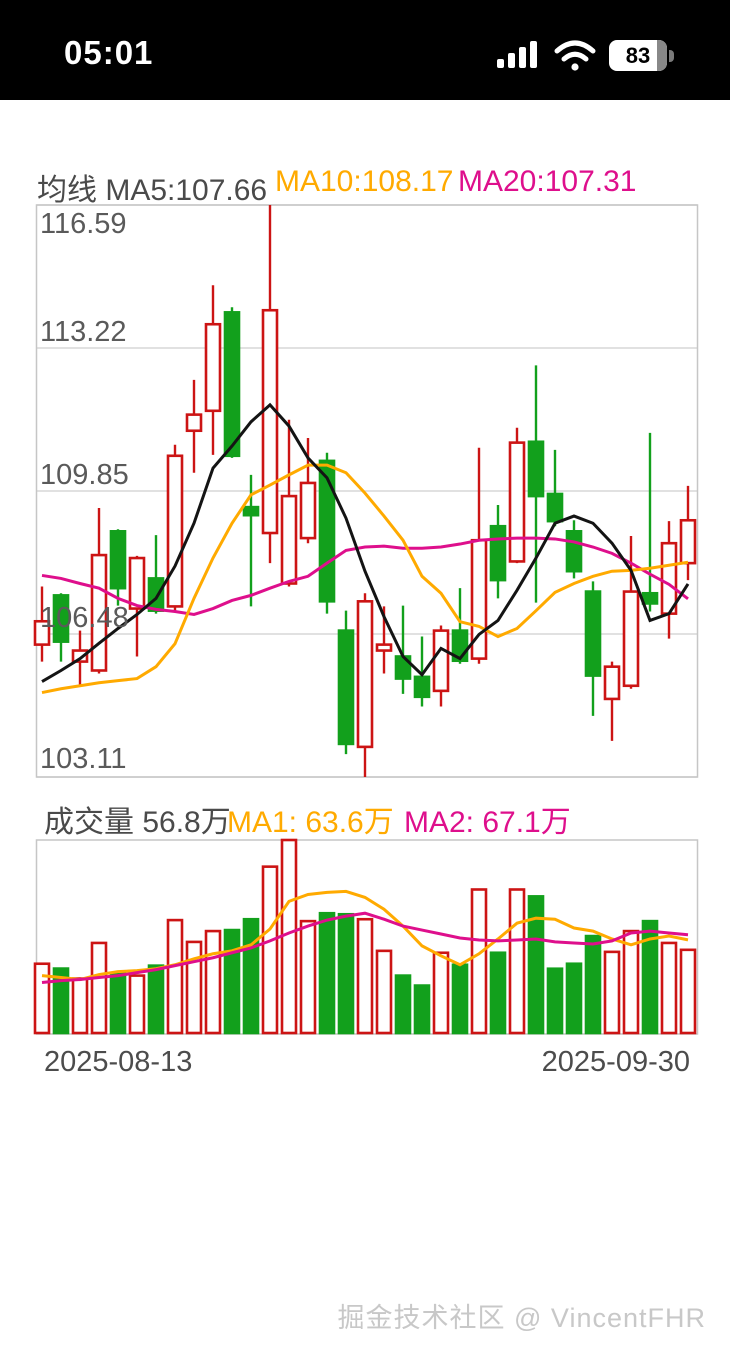 This screenshot has height=1348, width=730. I want to click on battery-percent: 83, so click(638, 55).